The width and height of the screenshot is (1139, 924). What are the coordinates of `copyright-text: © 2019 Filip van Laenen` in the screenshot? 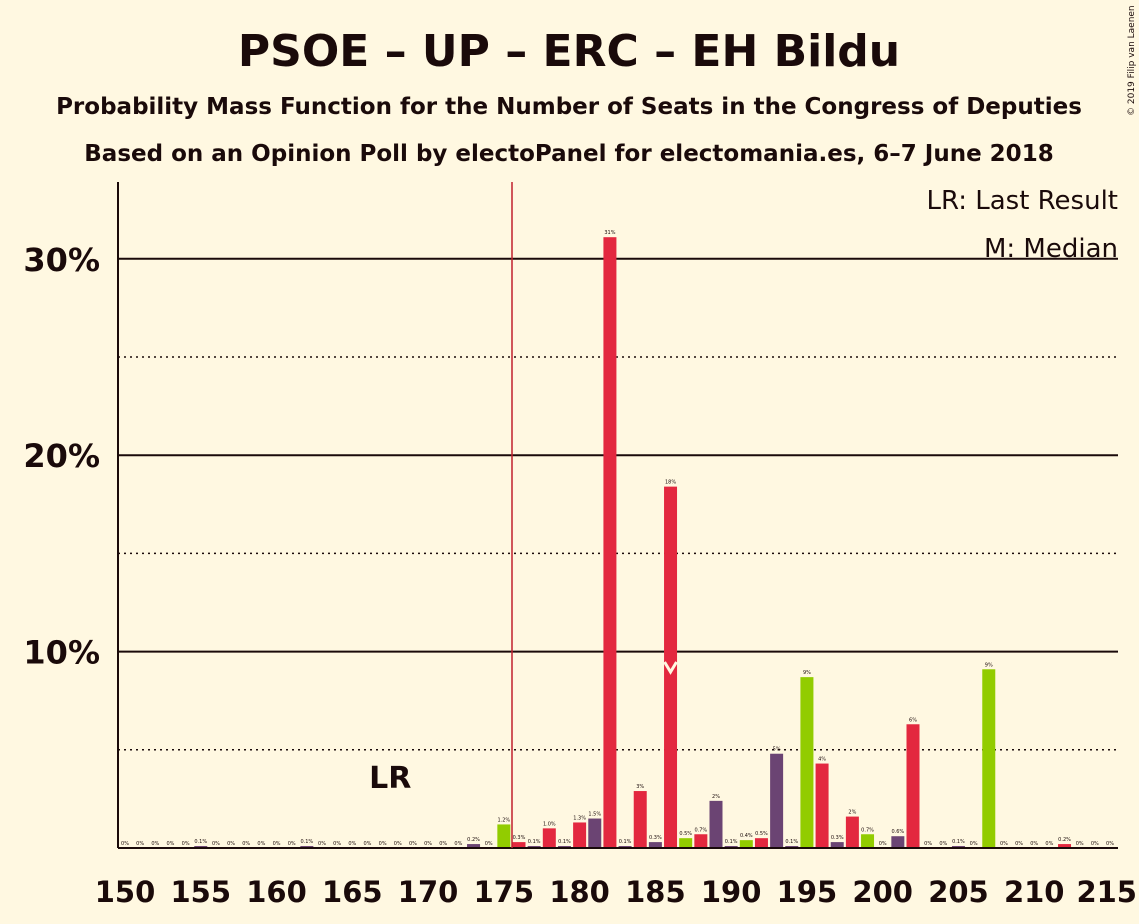 It's located at (1132, 60).